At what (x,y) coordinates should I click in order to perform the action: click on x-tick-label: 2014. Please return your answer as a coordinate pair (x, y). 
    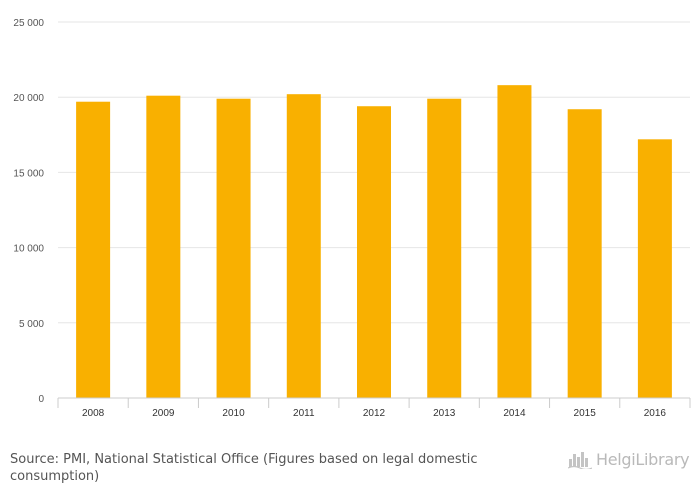
    Looking at the image, I should click on (514, 413).